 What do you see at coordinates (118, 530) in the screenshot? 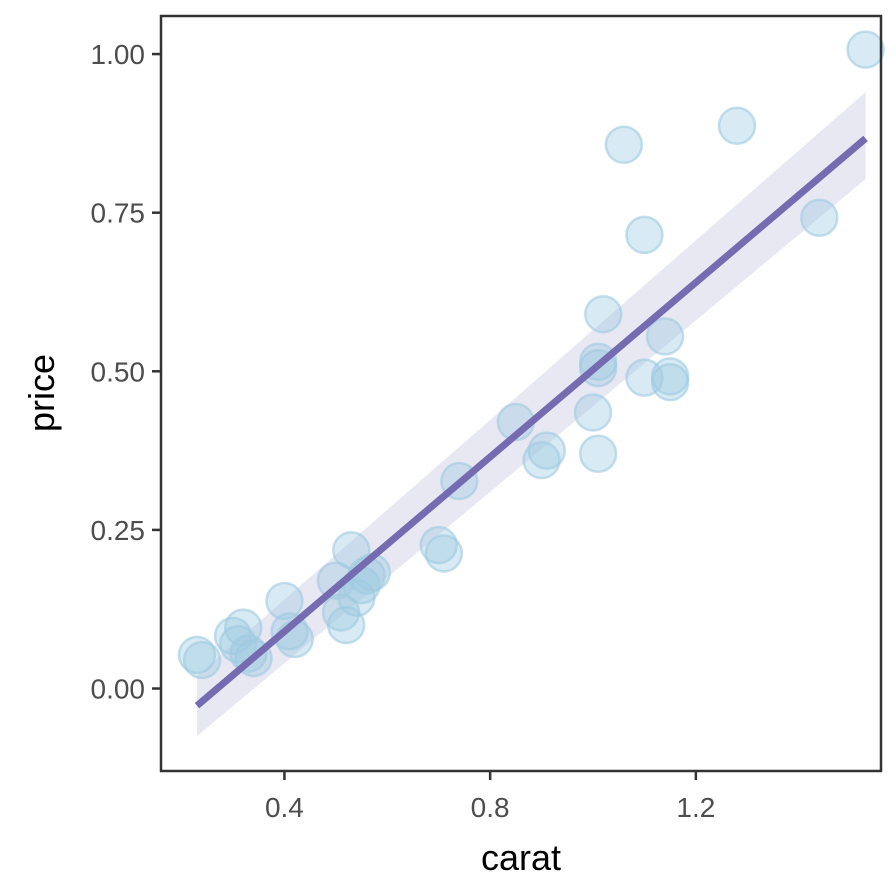
I see `y-tick-label: 0.25` at bounding box center [118, 530].